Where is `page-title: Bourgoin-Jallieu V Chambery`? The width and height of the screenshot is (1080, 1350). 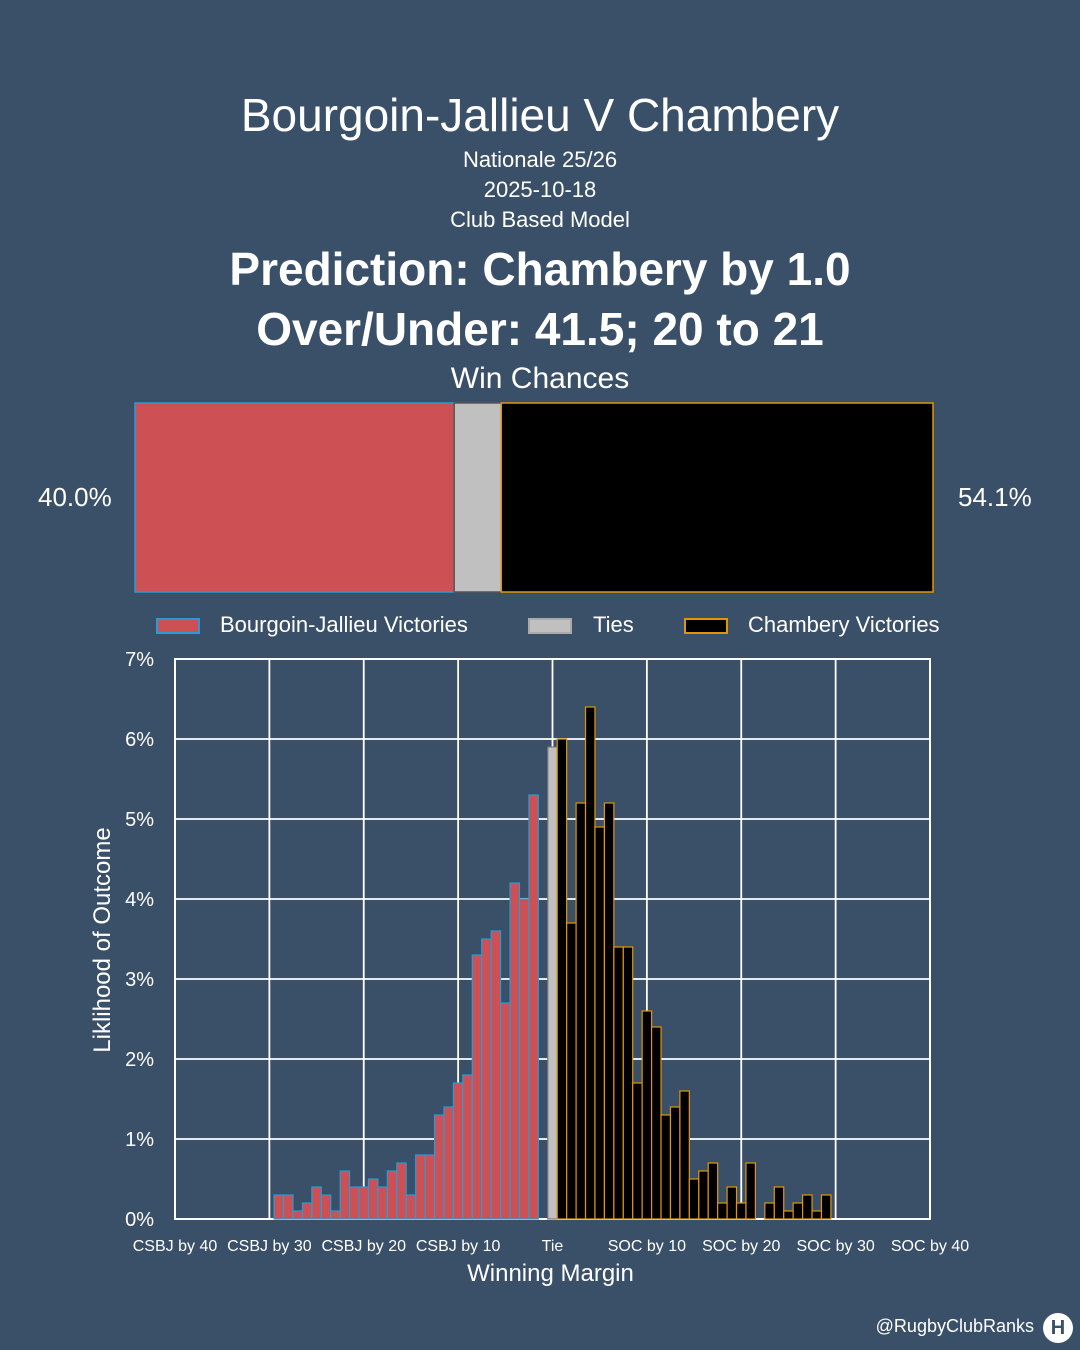
page-title: Bourgoin-Jallieu V Chambery is located at coordinates (540, 115).